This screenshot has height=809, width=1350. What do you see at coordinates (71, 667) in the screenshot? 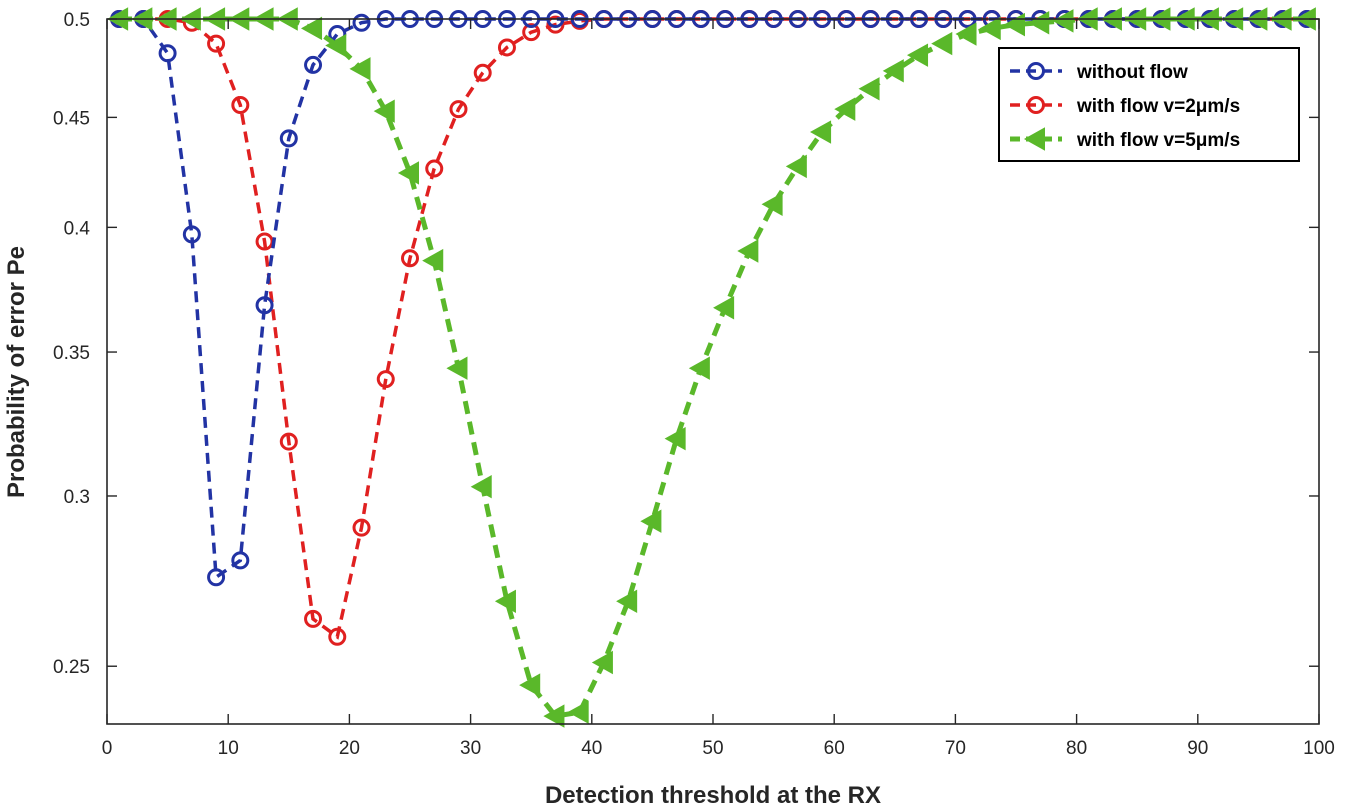
I see `y-tick-label: 0.25` at bounding box center [71, 667].